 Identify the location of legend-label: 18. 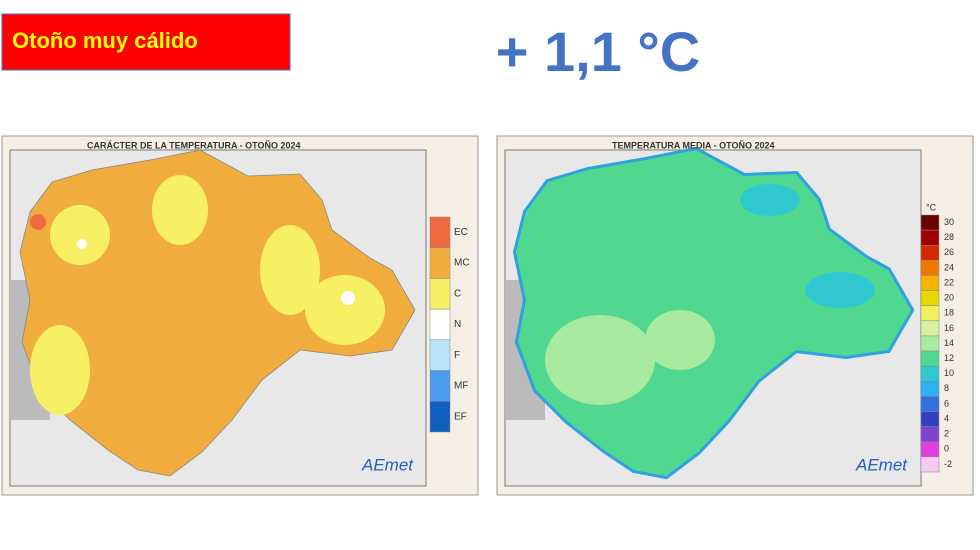
(949, 313).